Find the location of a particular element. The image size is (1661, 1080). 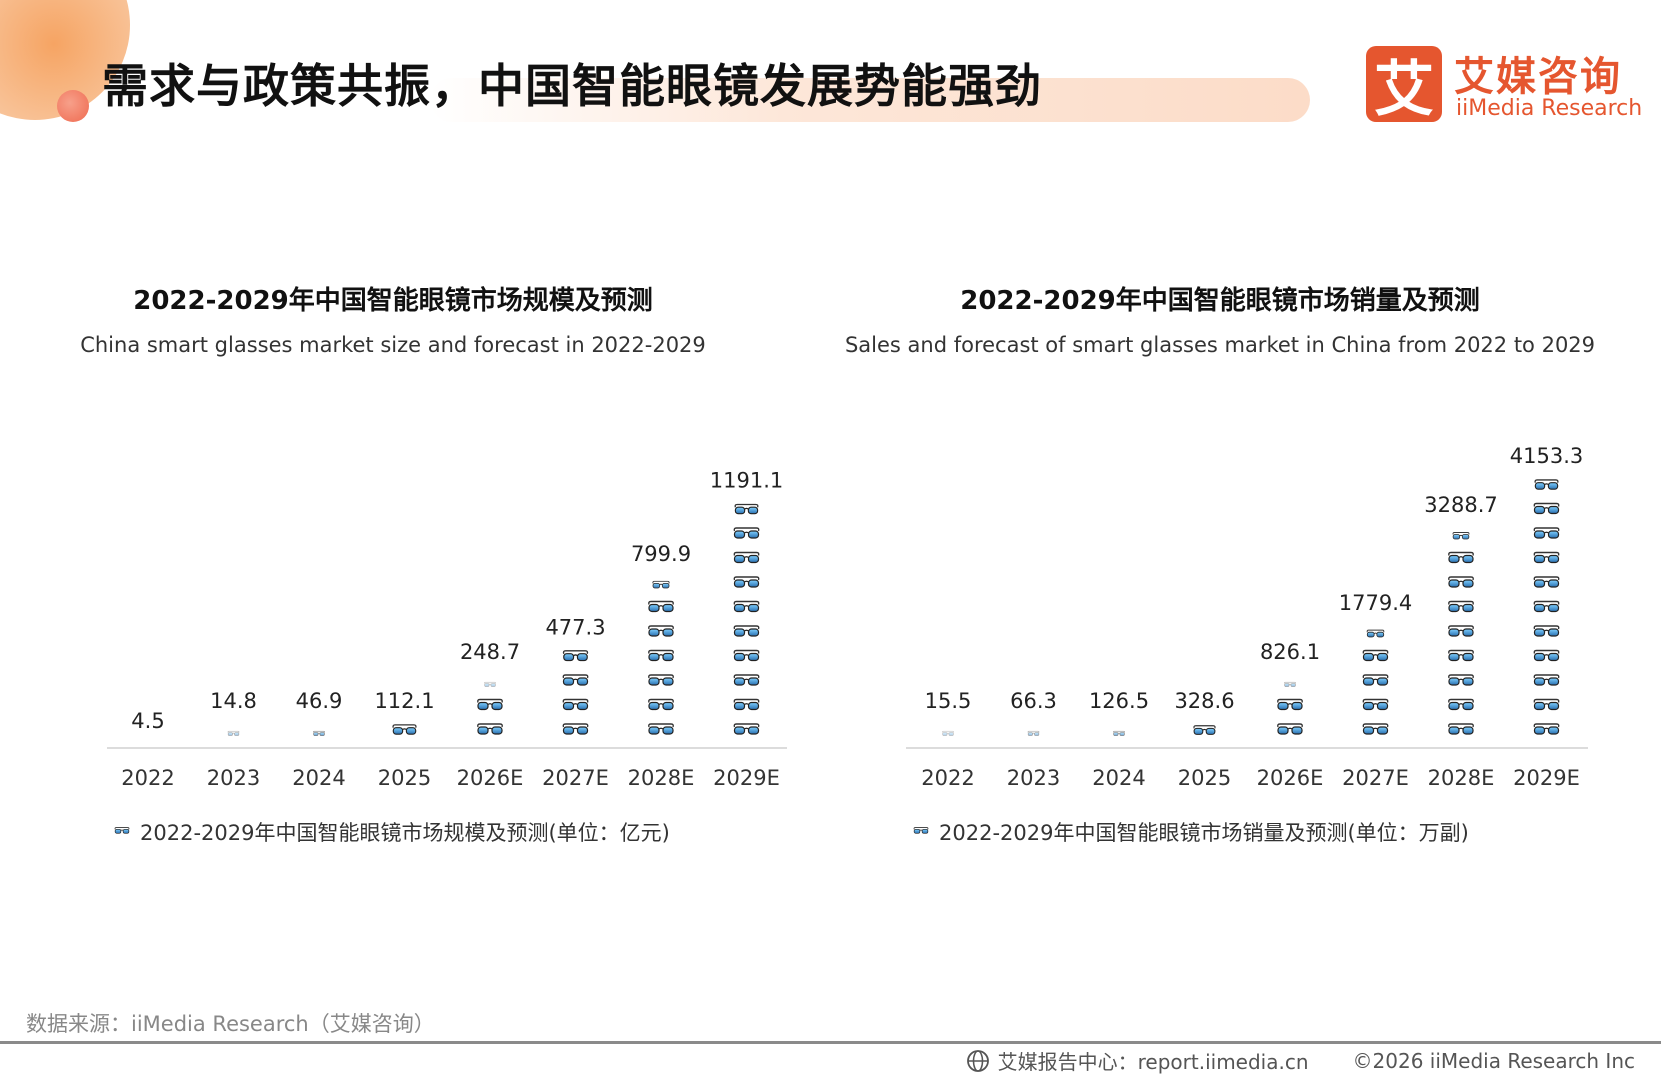

data-label: 4153.3 is located at coordinates (1546, 456).